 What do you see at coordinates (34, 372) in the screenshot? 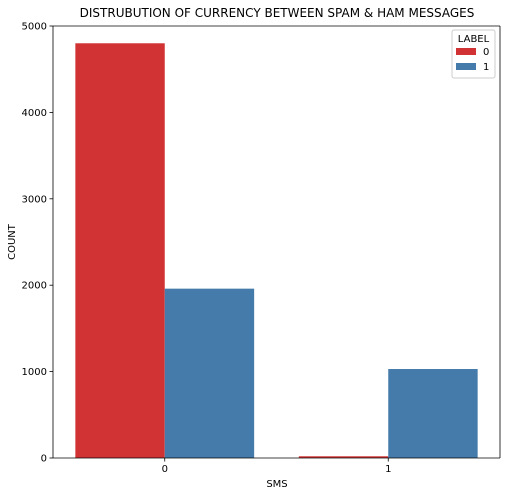
I see `y-tick-label-1000: 1000` at bounding box center [34, 372].